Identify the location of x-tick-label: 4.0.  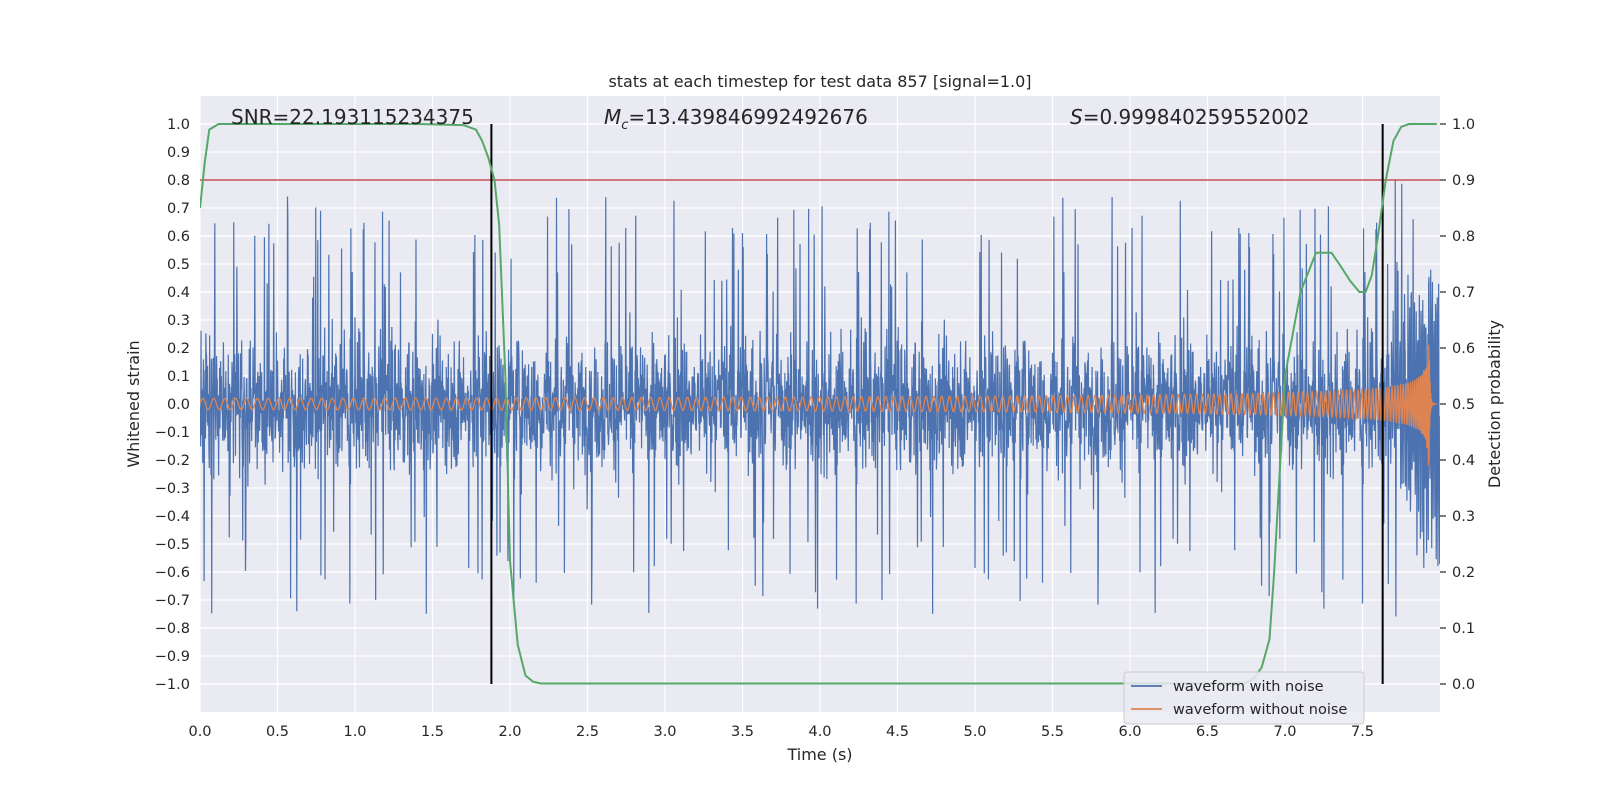
(819, 732).